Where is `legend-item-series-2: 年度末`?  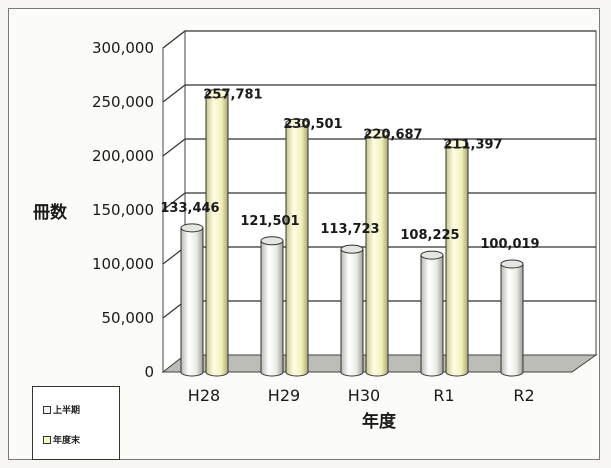 legend-item-series-2: 年度末 is located at coordinates (61, 439).